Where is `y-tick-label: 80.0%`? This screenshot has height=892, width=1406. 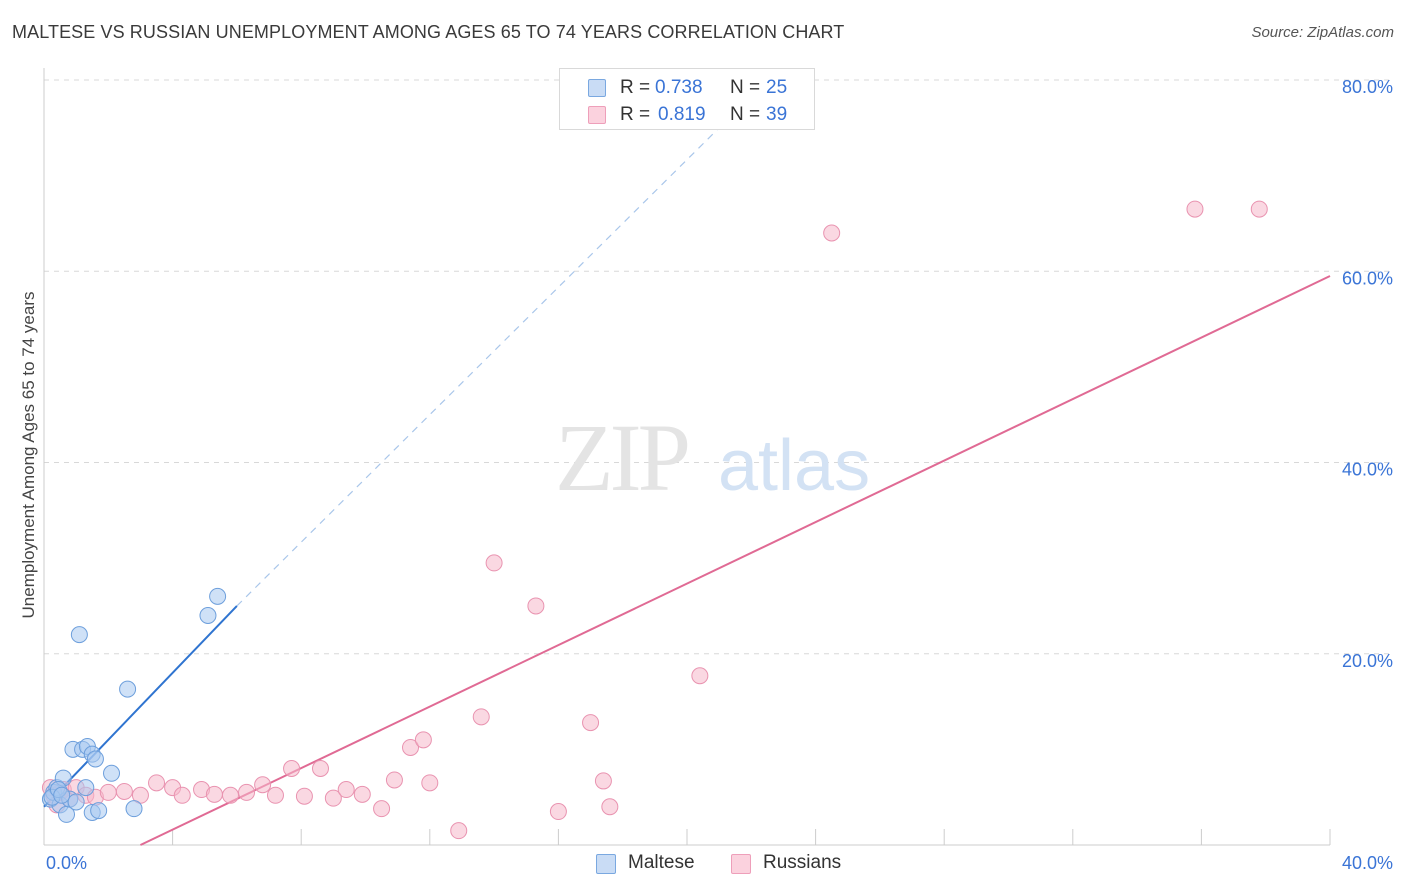 y-tick-label: 80.0% is located at coordinates (1367, 87).